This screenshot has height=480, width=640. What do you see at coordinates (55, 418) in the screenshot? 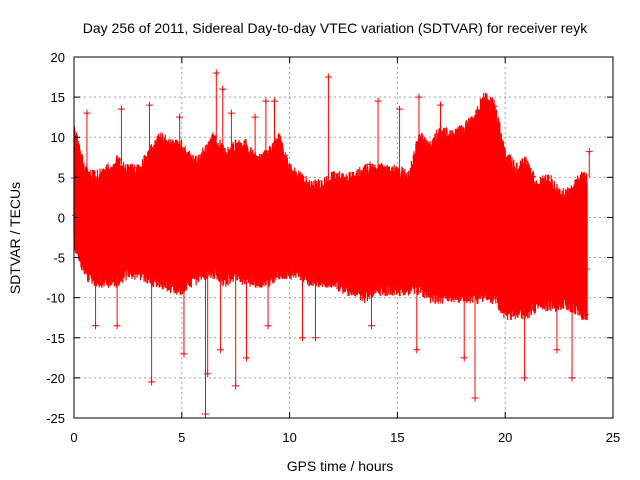
I see `y-tick-label: -25` at bounding box center [55, 418].